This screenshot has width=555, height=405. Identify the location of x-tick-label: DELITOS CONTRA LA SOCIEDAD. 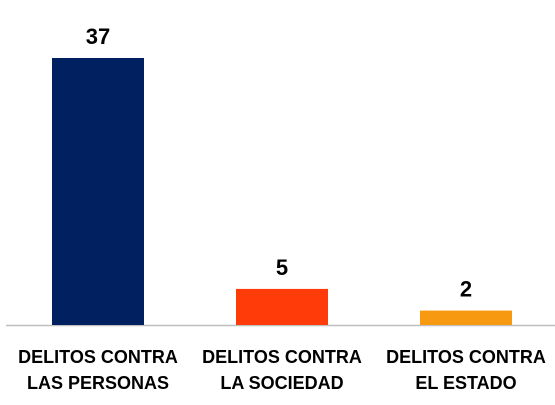
(282, 370).